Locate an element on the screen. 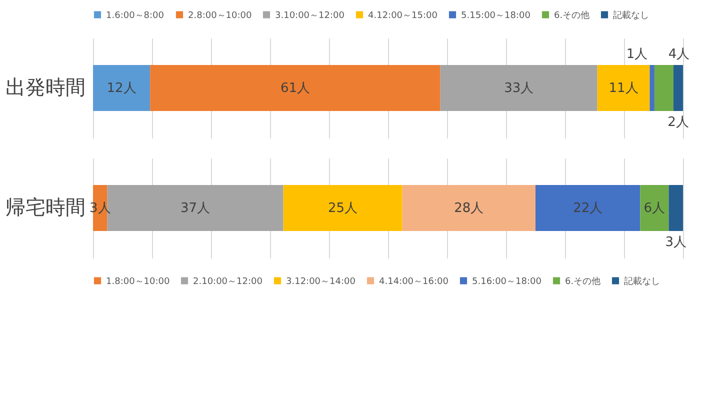 Image resolution: width=728 pixels, height=407 pixels. legend-label: 1.6:00～8:00 is located at coordinates (135, 15).